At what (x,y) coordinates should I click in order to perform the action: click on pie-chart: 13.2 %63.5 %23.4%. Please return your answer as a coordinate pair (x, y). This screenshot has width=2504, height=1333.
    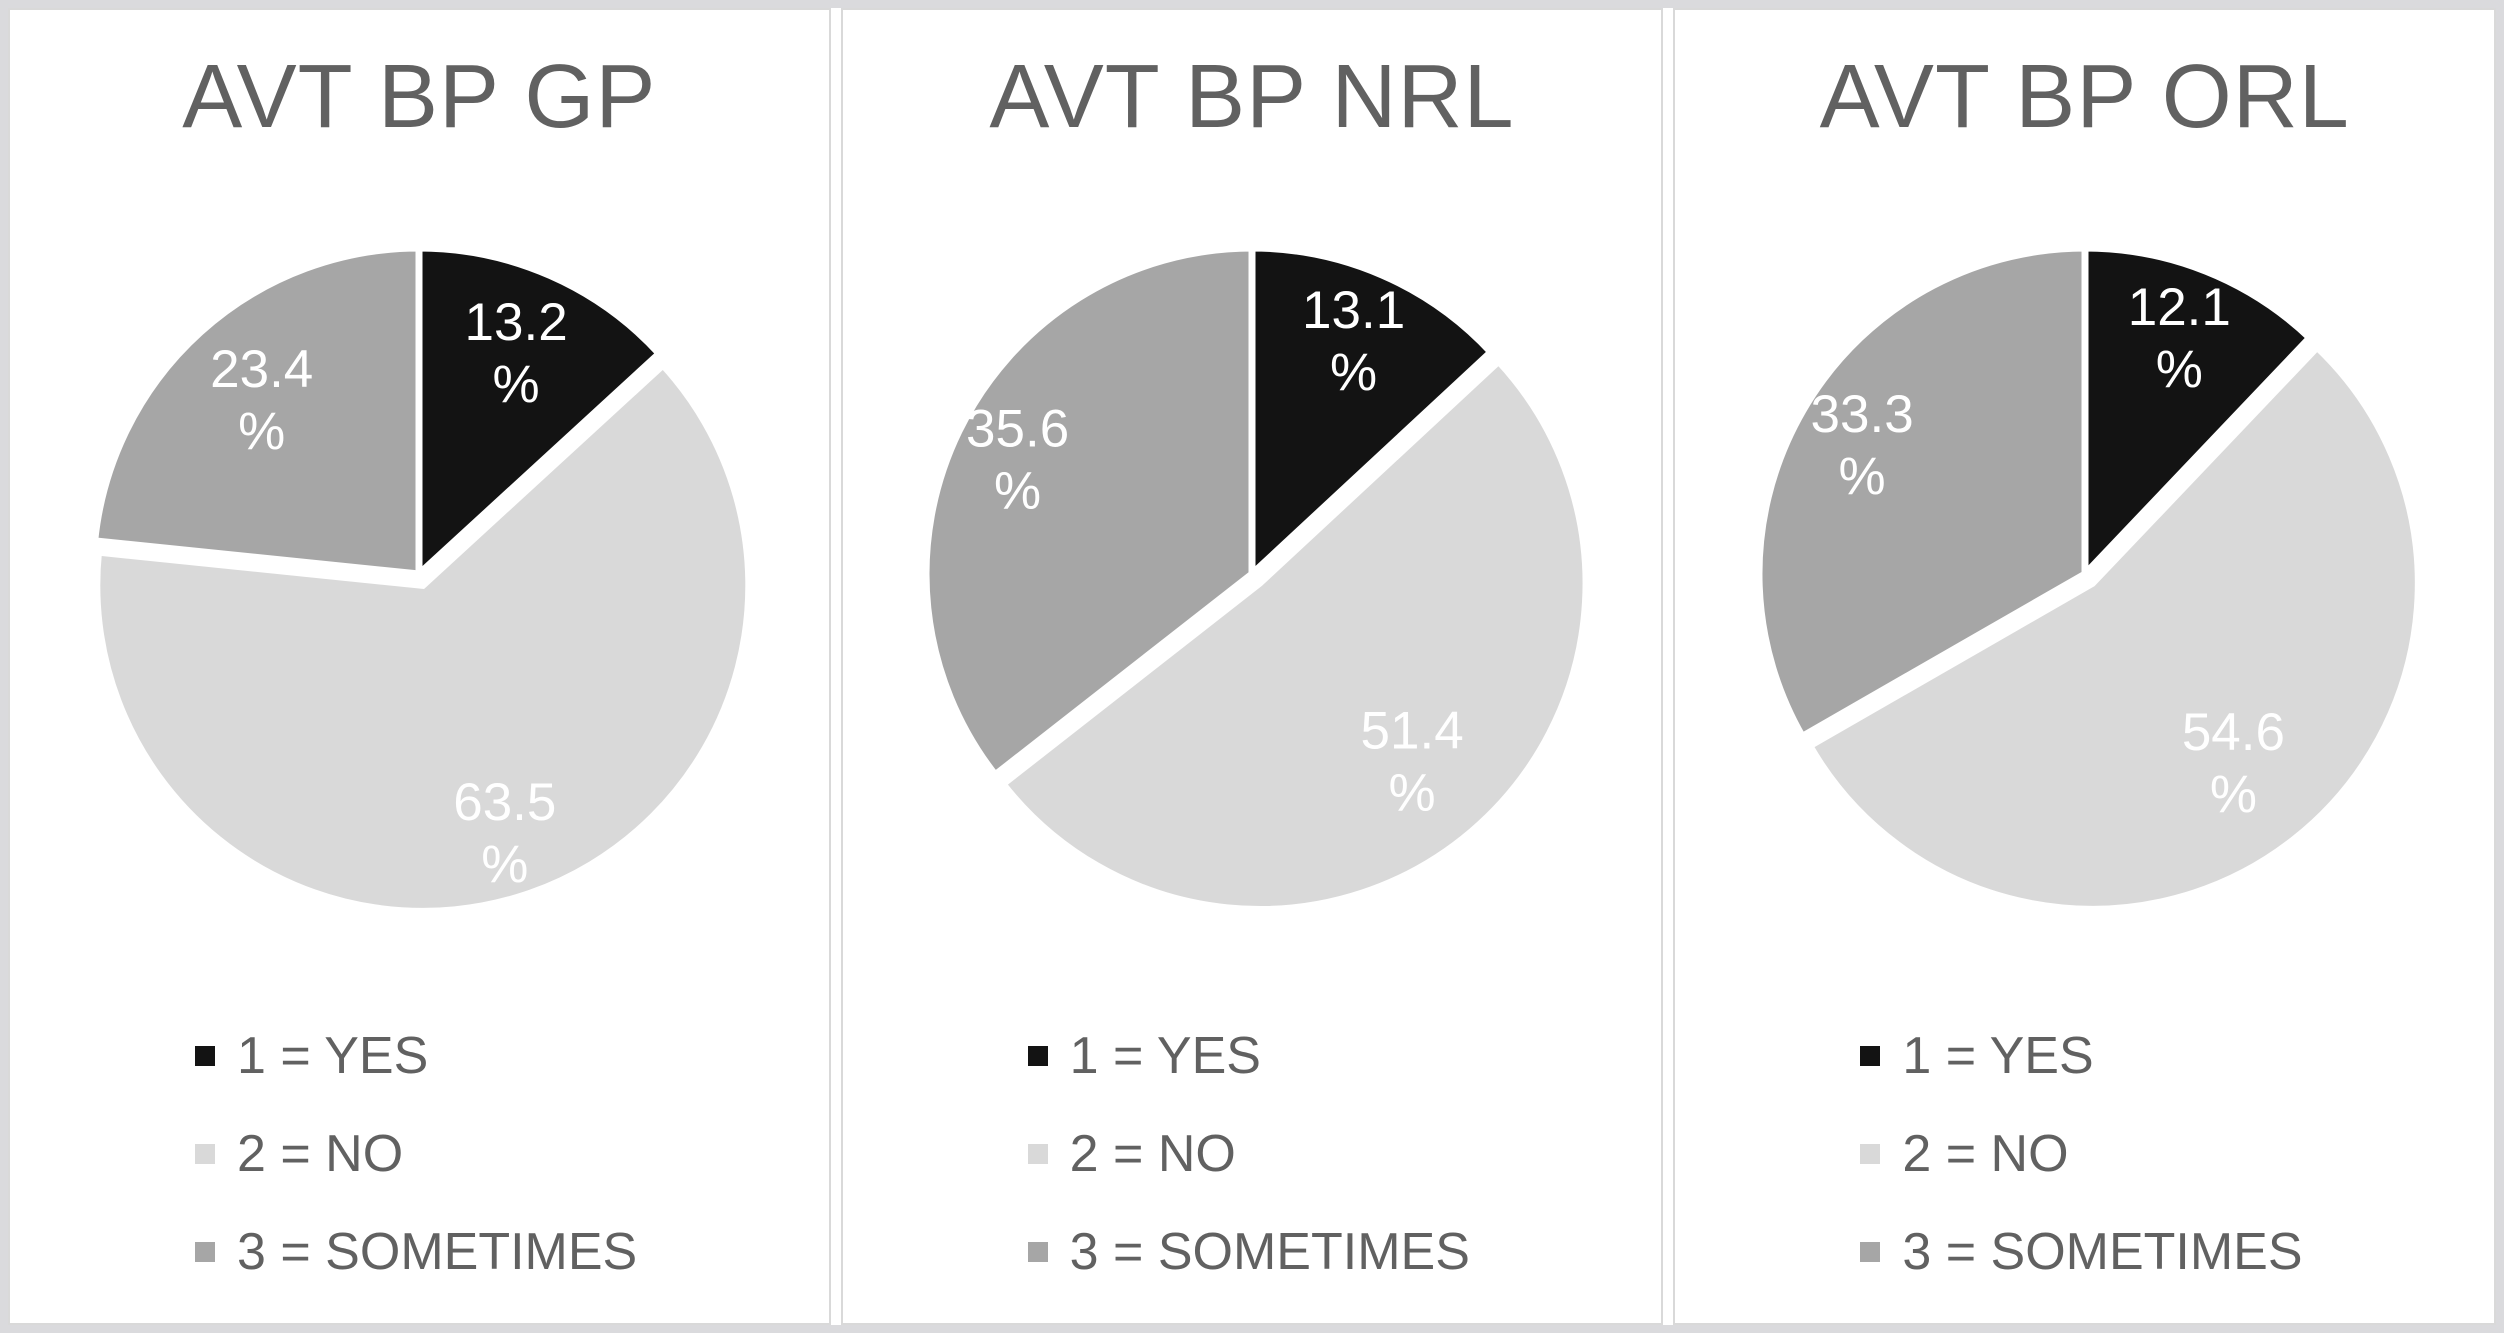
    Looking at the image, I should click on (422, 579).